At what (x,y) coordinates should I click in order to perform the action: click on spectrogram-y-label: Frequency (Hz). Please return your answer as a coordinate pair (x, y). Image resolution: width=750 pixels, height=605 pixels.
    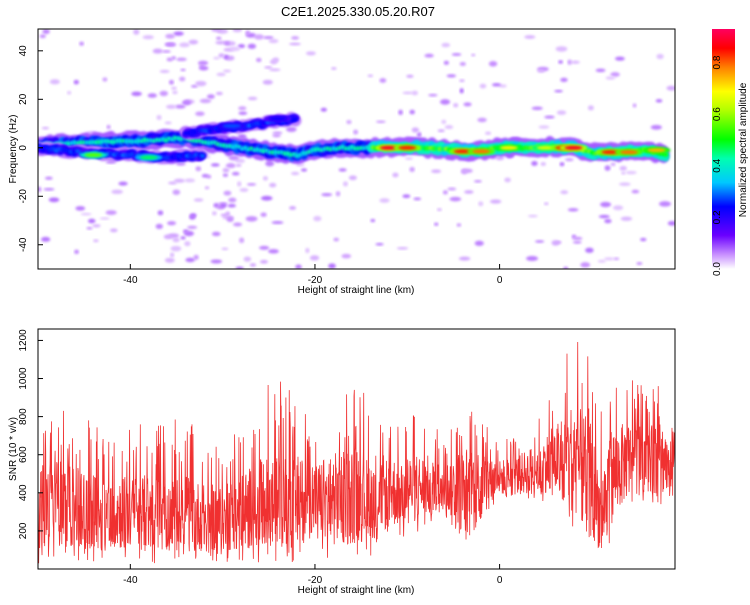
    Looking at the image, I should click on (13, 149).